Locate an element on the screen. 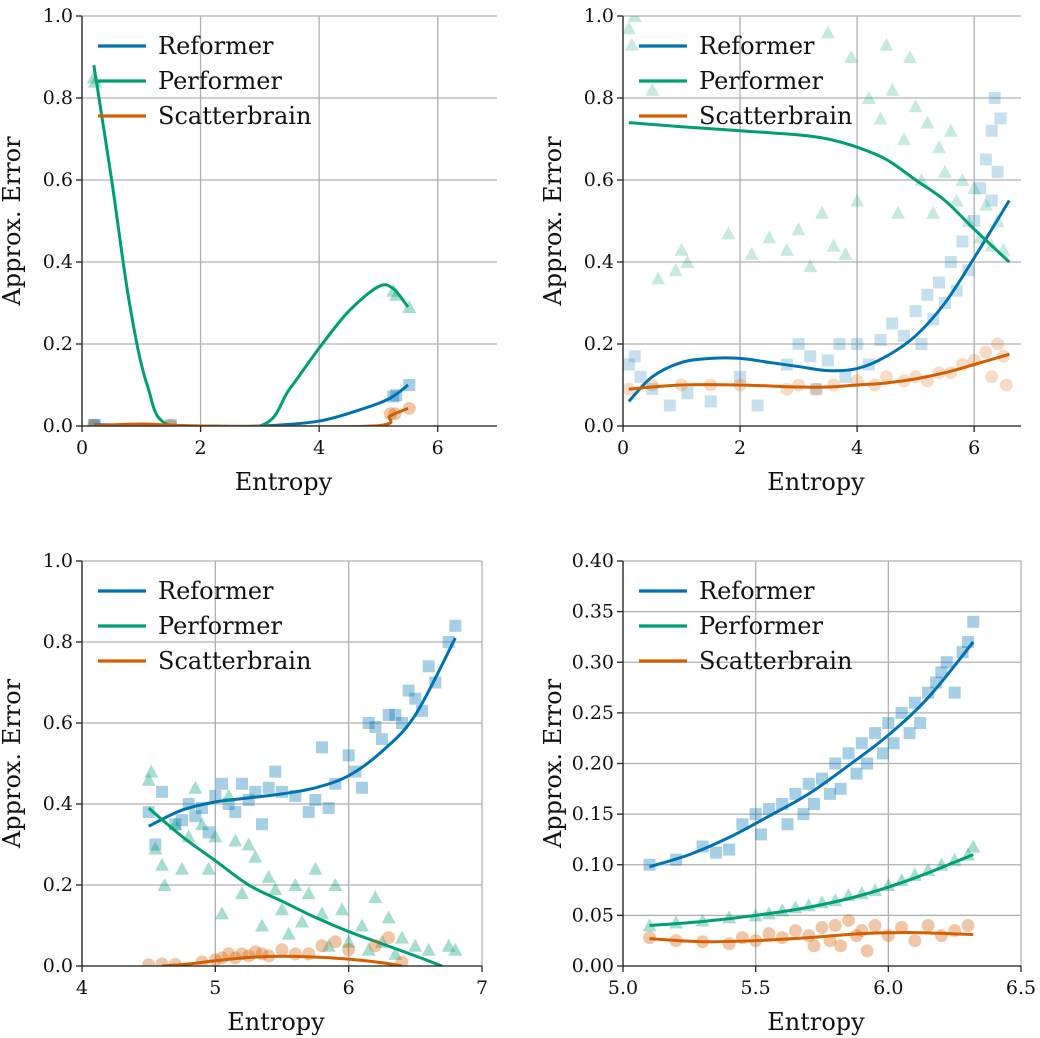 Image resolution: width=1040 pixels, height=1038 pixels. y-tick-label: 0.25 is located at coordinates (593, 713).